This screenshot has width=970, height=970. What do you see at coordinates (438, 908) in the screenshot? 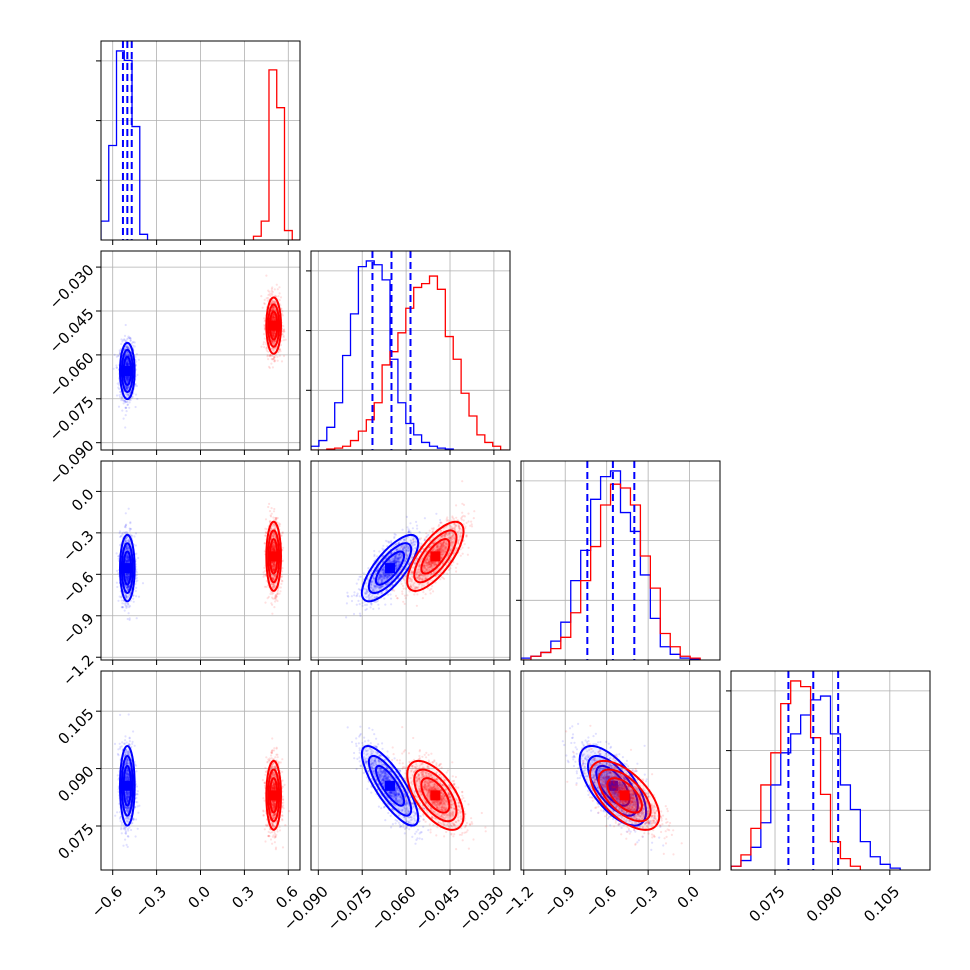
I see `x-tick-label-1-3: −0.045` at bounding box center [438, 908].